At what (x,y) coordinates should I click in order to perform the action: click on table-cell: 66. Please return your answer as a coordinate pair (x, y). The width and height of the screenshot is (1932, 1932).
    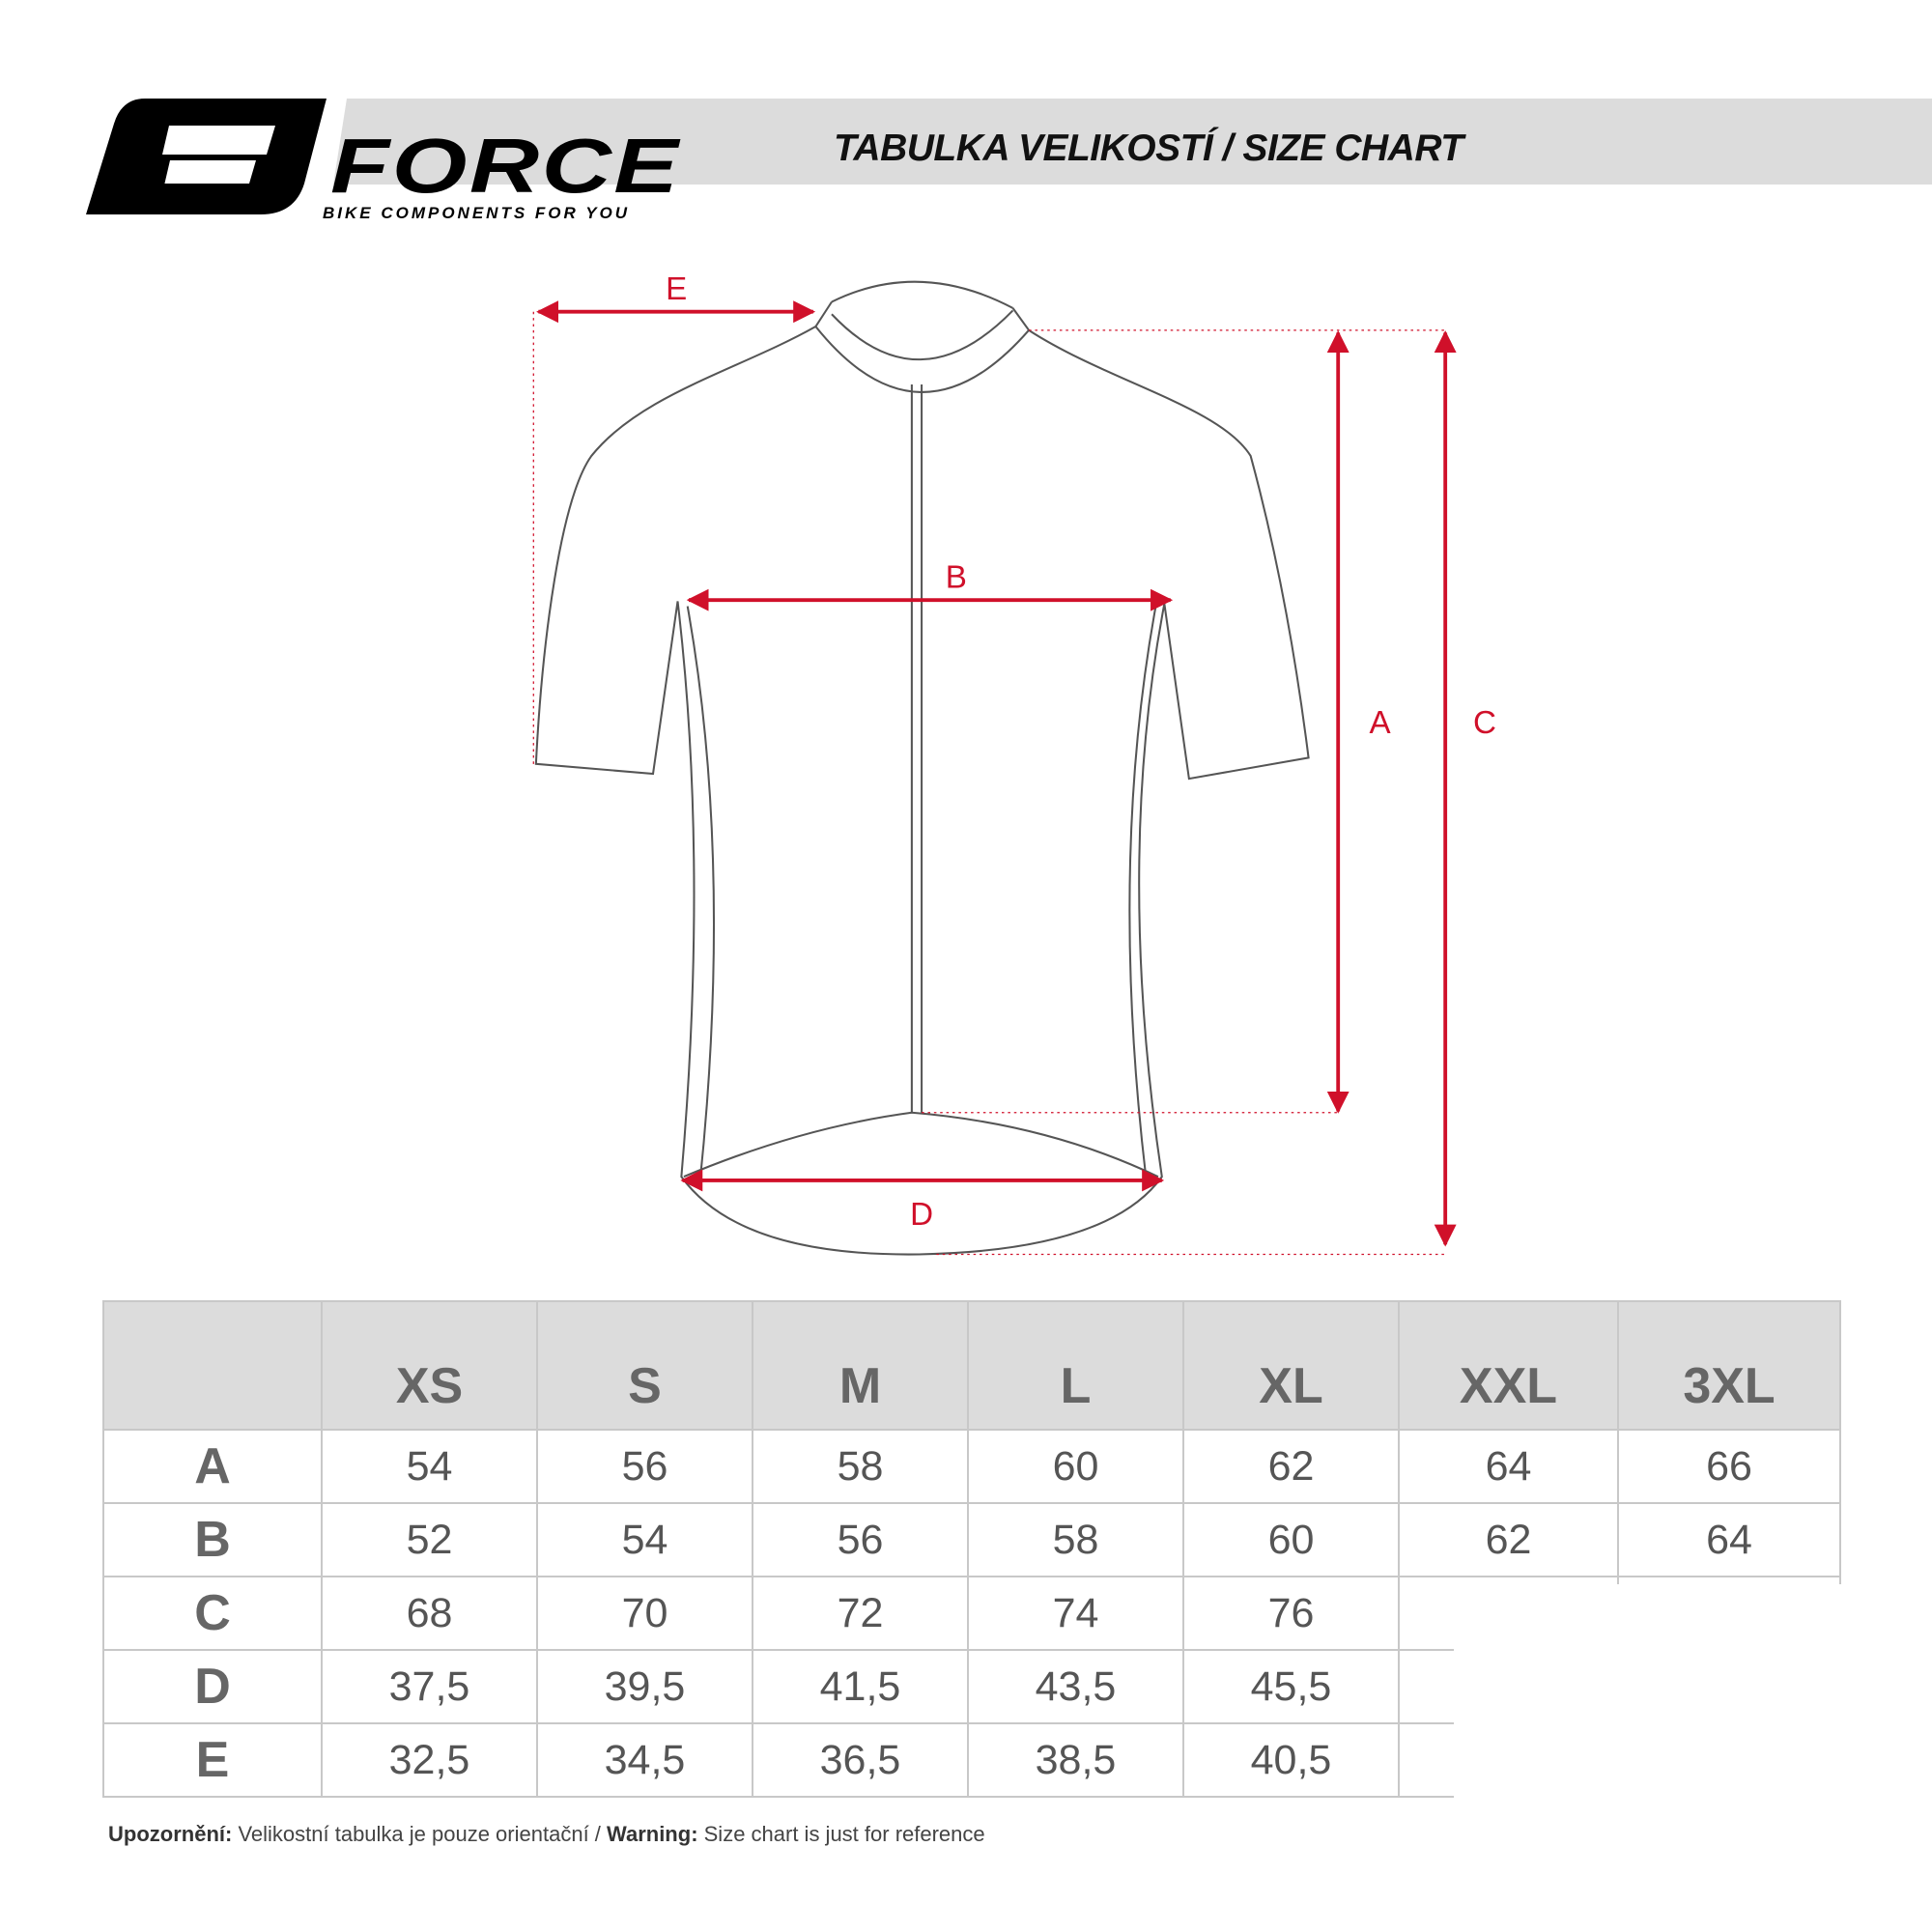
    Looking at the image, I should click on (1729, 1466).